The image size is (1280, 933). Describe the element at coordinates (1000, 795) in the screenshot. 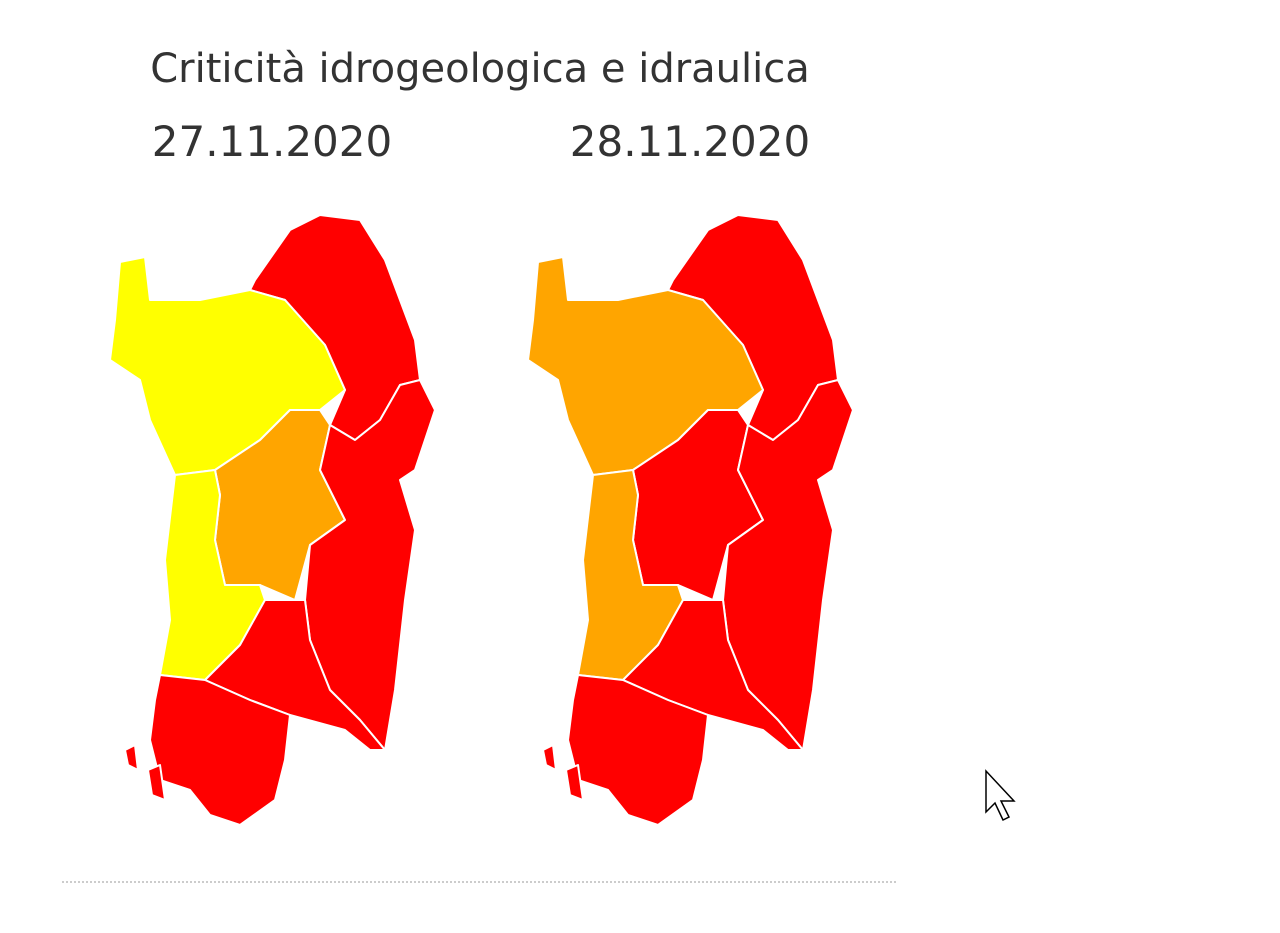

I see `cursor` at that location.